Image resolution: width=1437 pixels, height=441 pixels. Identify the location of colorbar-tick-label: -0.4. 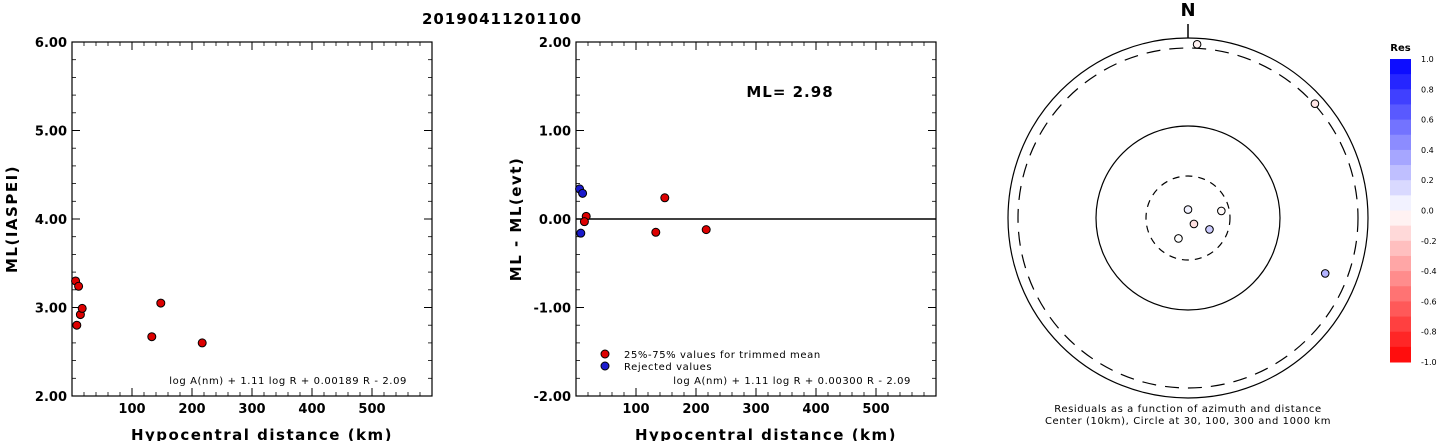
(1429, 271).